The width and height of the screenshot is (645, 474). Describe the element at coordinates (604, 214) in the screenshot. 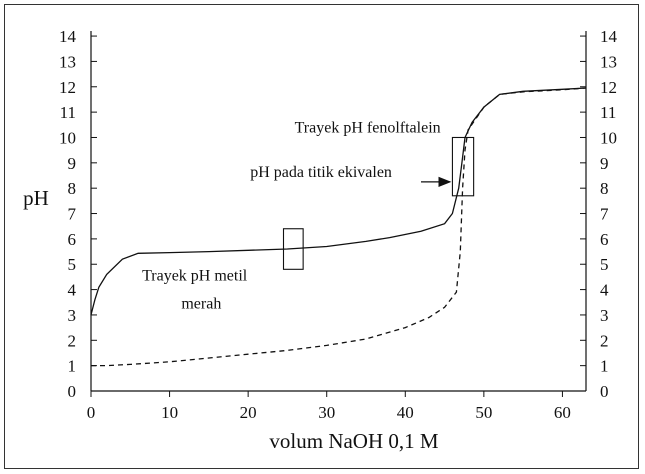

I see `y-tick-label-right: 7` at that location.